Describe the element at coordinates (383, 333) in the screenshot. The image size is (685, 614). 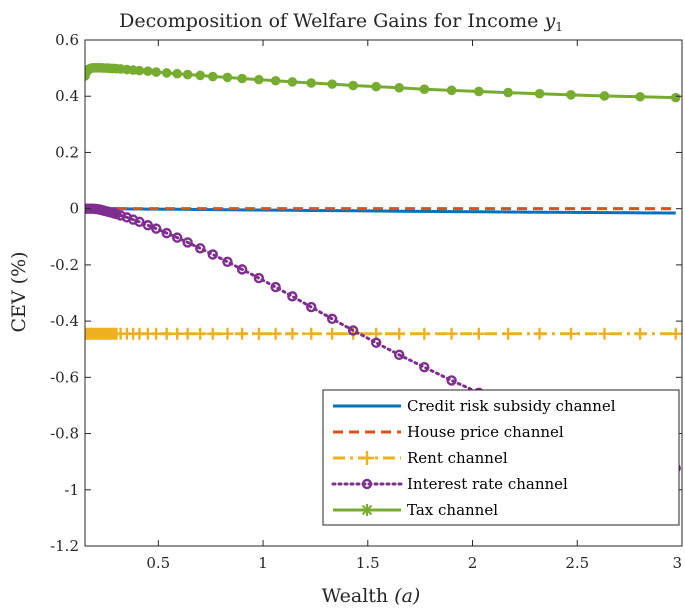
I see `series-rent-channel` at that location.